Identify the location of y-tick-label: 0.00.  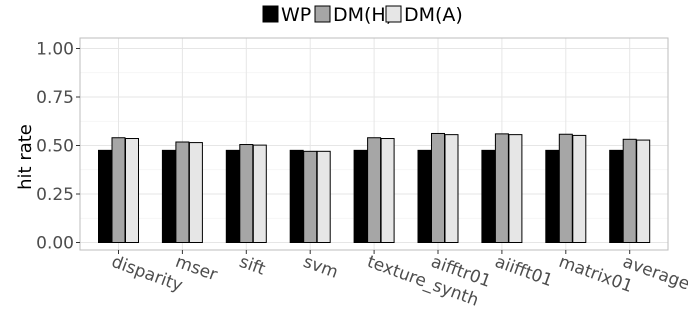
(55, 244).